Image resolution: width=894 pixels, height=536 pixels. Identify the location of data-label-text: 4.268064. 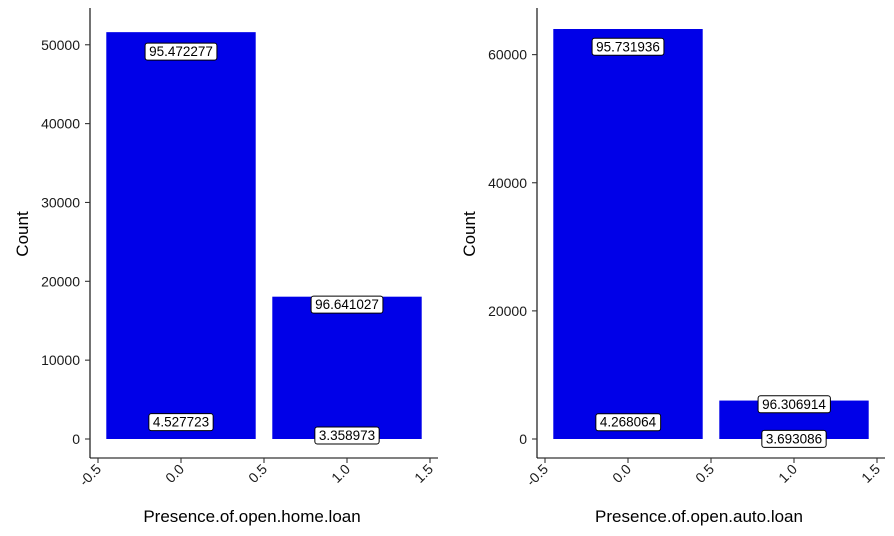
(628, 422).